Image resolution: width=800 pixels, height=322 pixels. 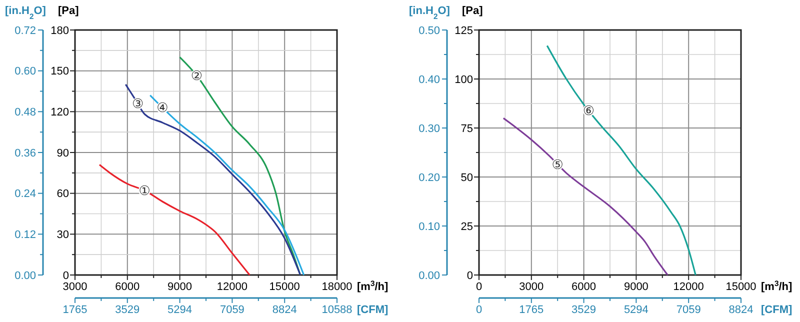 I want to click on y2-tick-label: 0.60, so click(x=25, y=72).